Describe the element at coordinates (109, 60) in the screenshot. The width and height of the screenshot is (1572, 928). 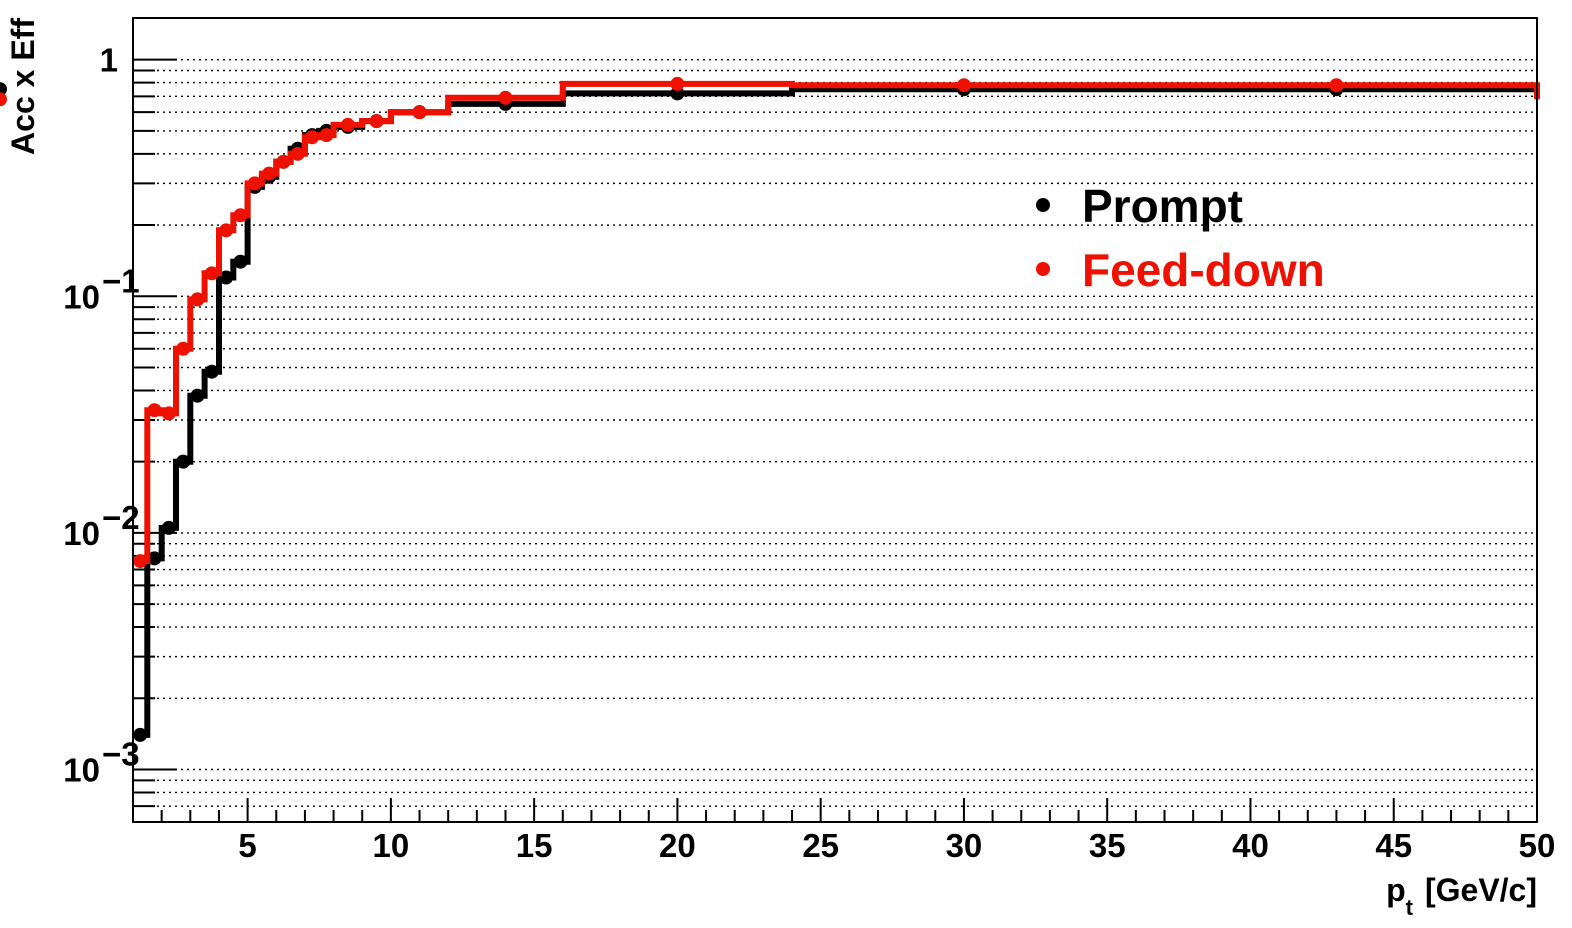
I see `y-tick-label: 1` at that location.